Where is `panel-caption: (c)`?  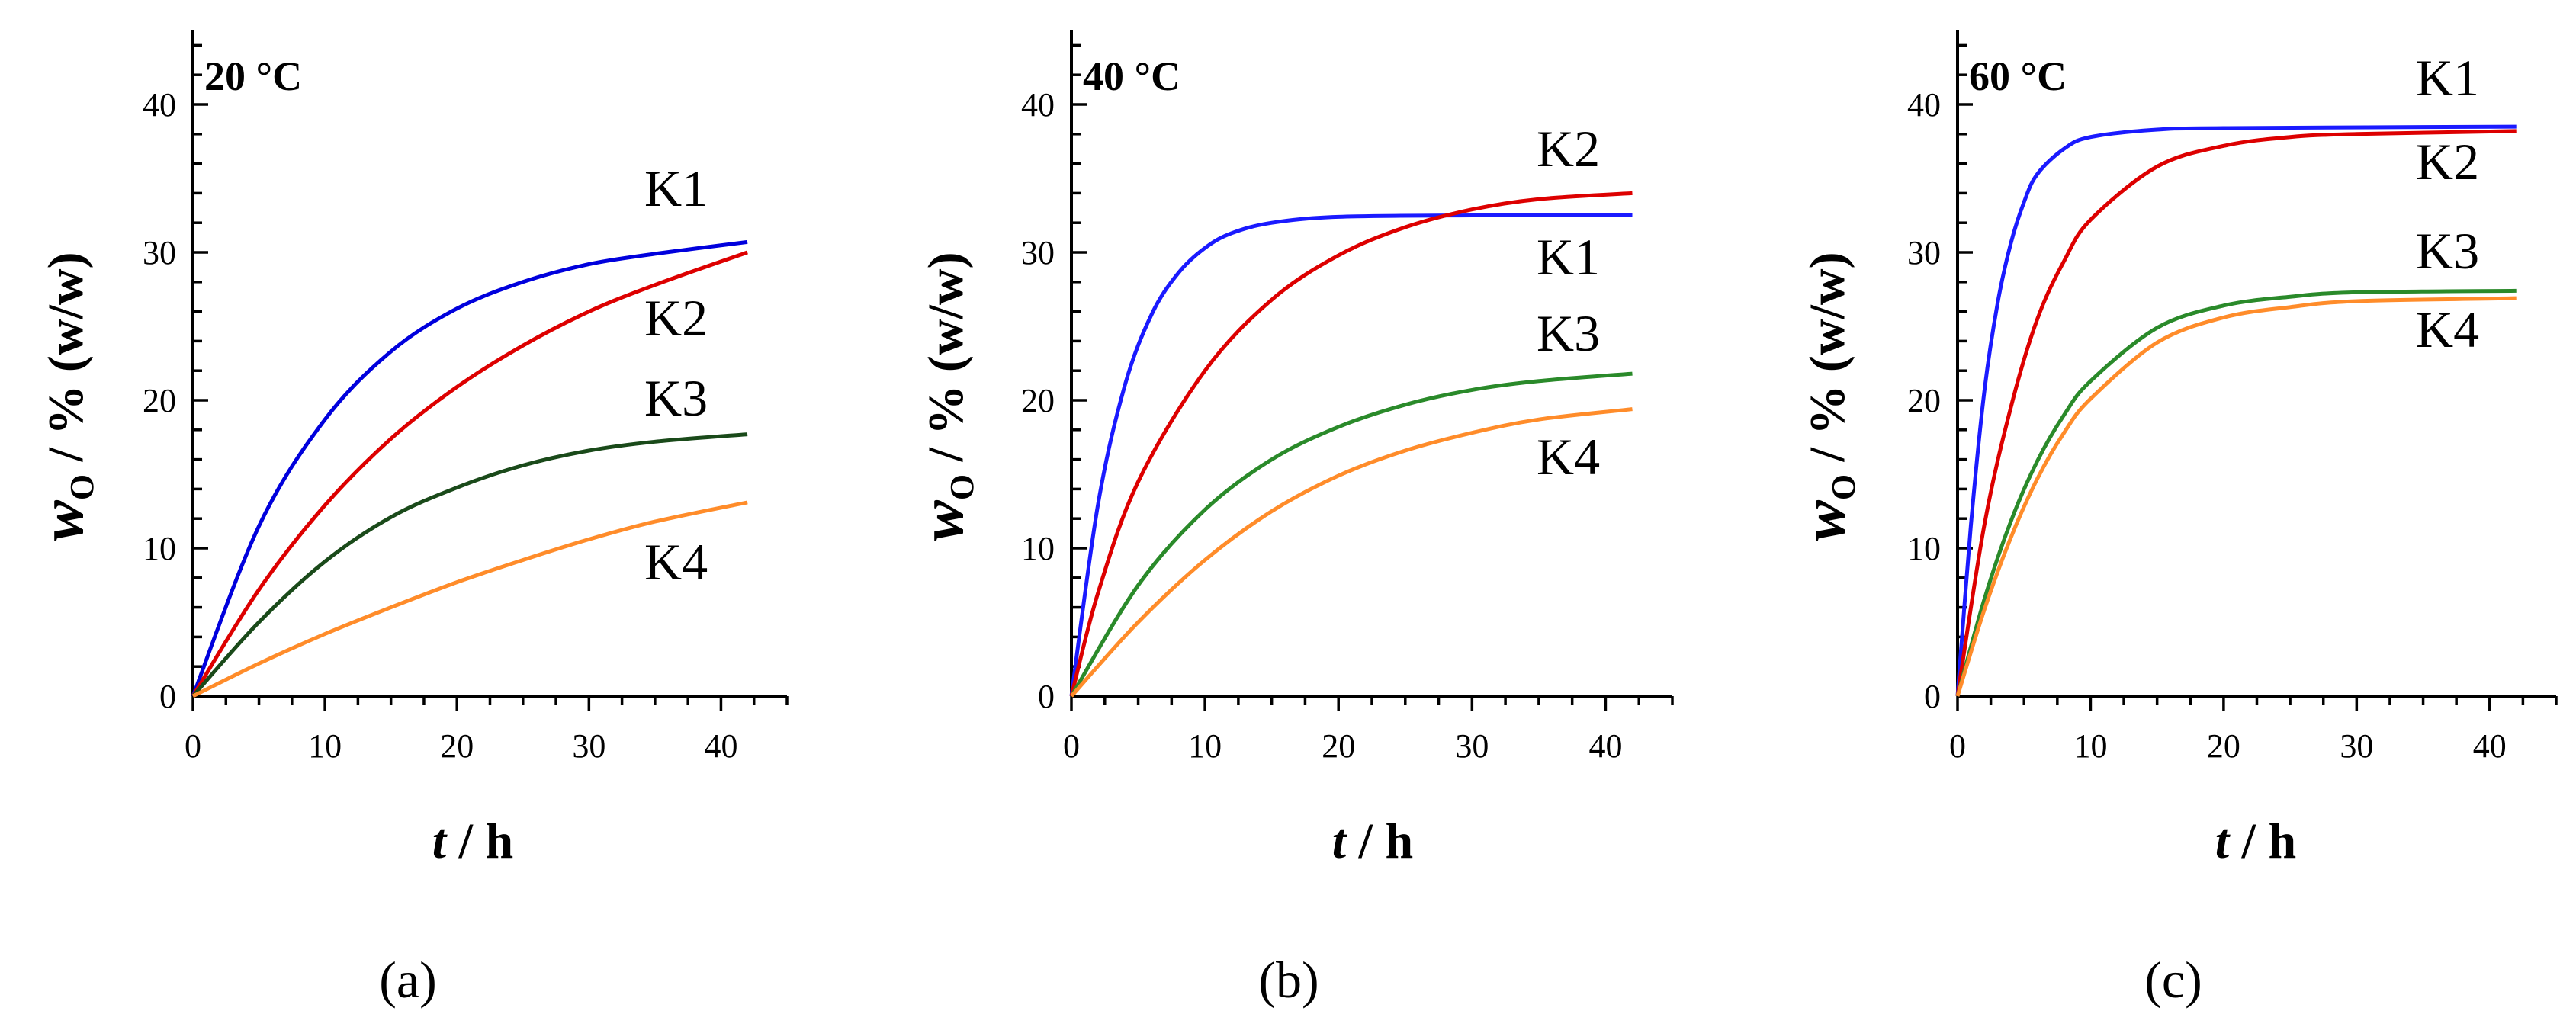 panel-caption: (c) is located at coordinates (2173, 980).